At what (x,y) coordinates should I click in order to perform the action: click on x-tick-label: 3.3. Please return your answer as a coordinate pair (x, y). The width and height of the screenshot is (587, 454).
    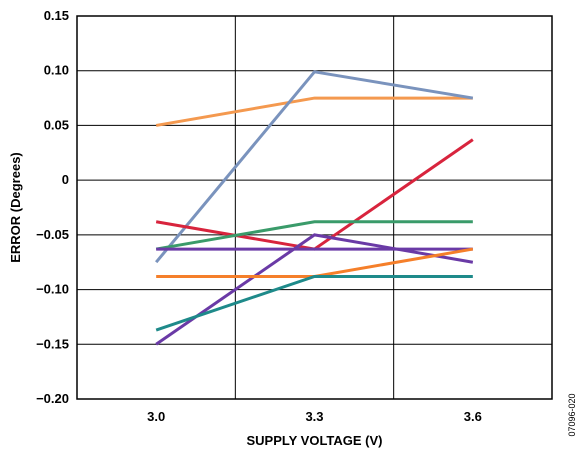
    Looking at the image, I should click on (314, 416).